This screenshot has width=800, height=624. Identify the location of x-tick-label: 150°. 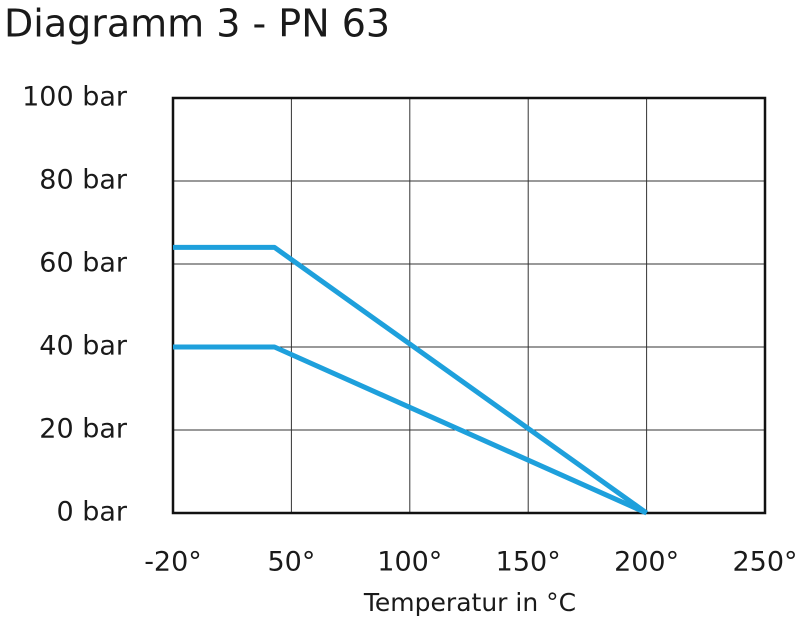
(528, 562).